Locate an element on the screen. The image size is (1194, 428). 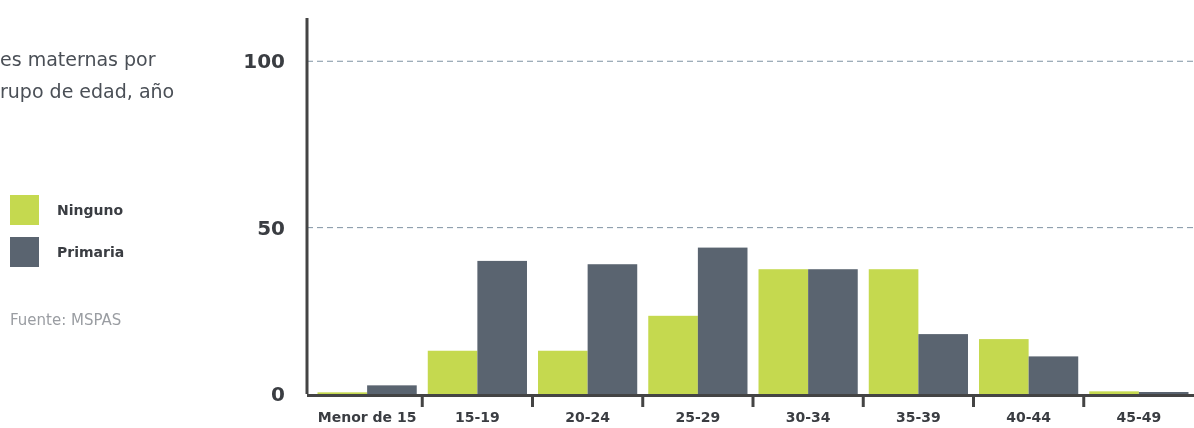
x-tick-label: 35-39 is located at coordinates (918, 417).